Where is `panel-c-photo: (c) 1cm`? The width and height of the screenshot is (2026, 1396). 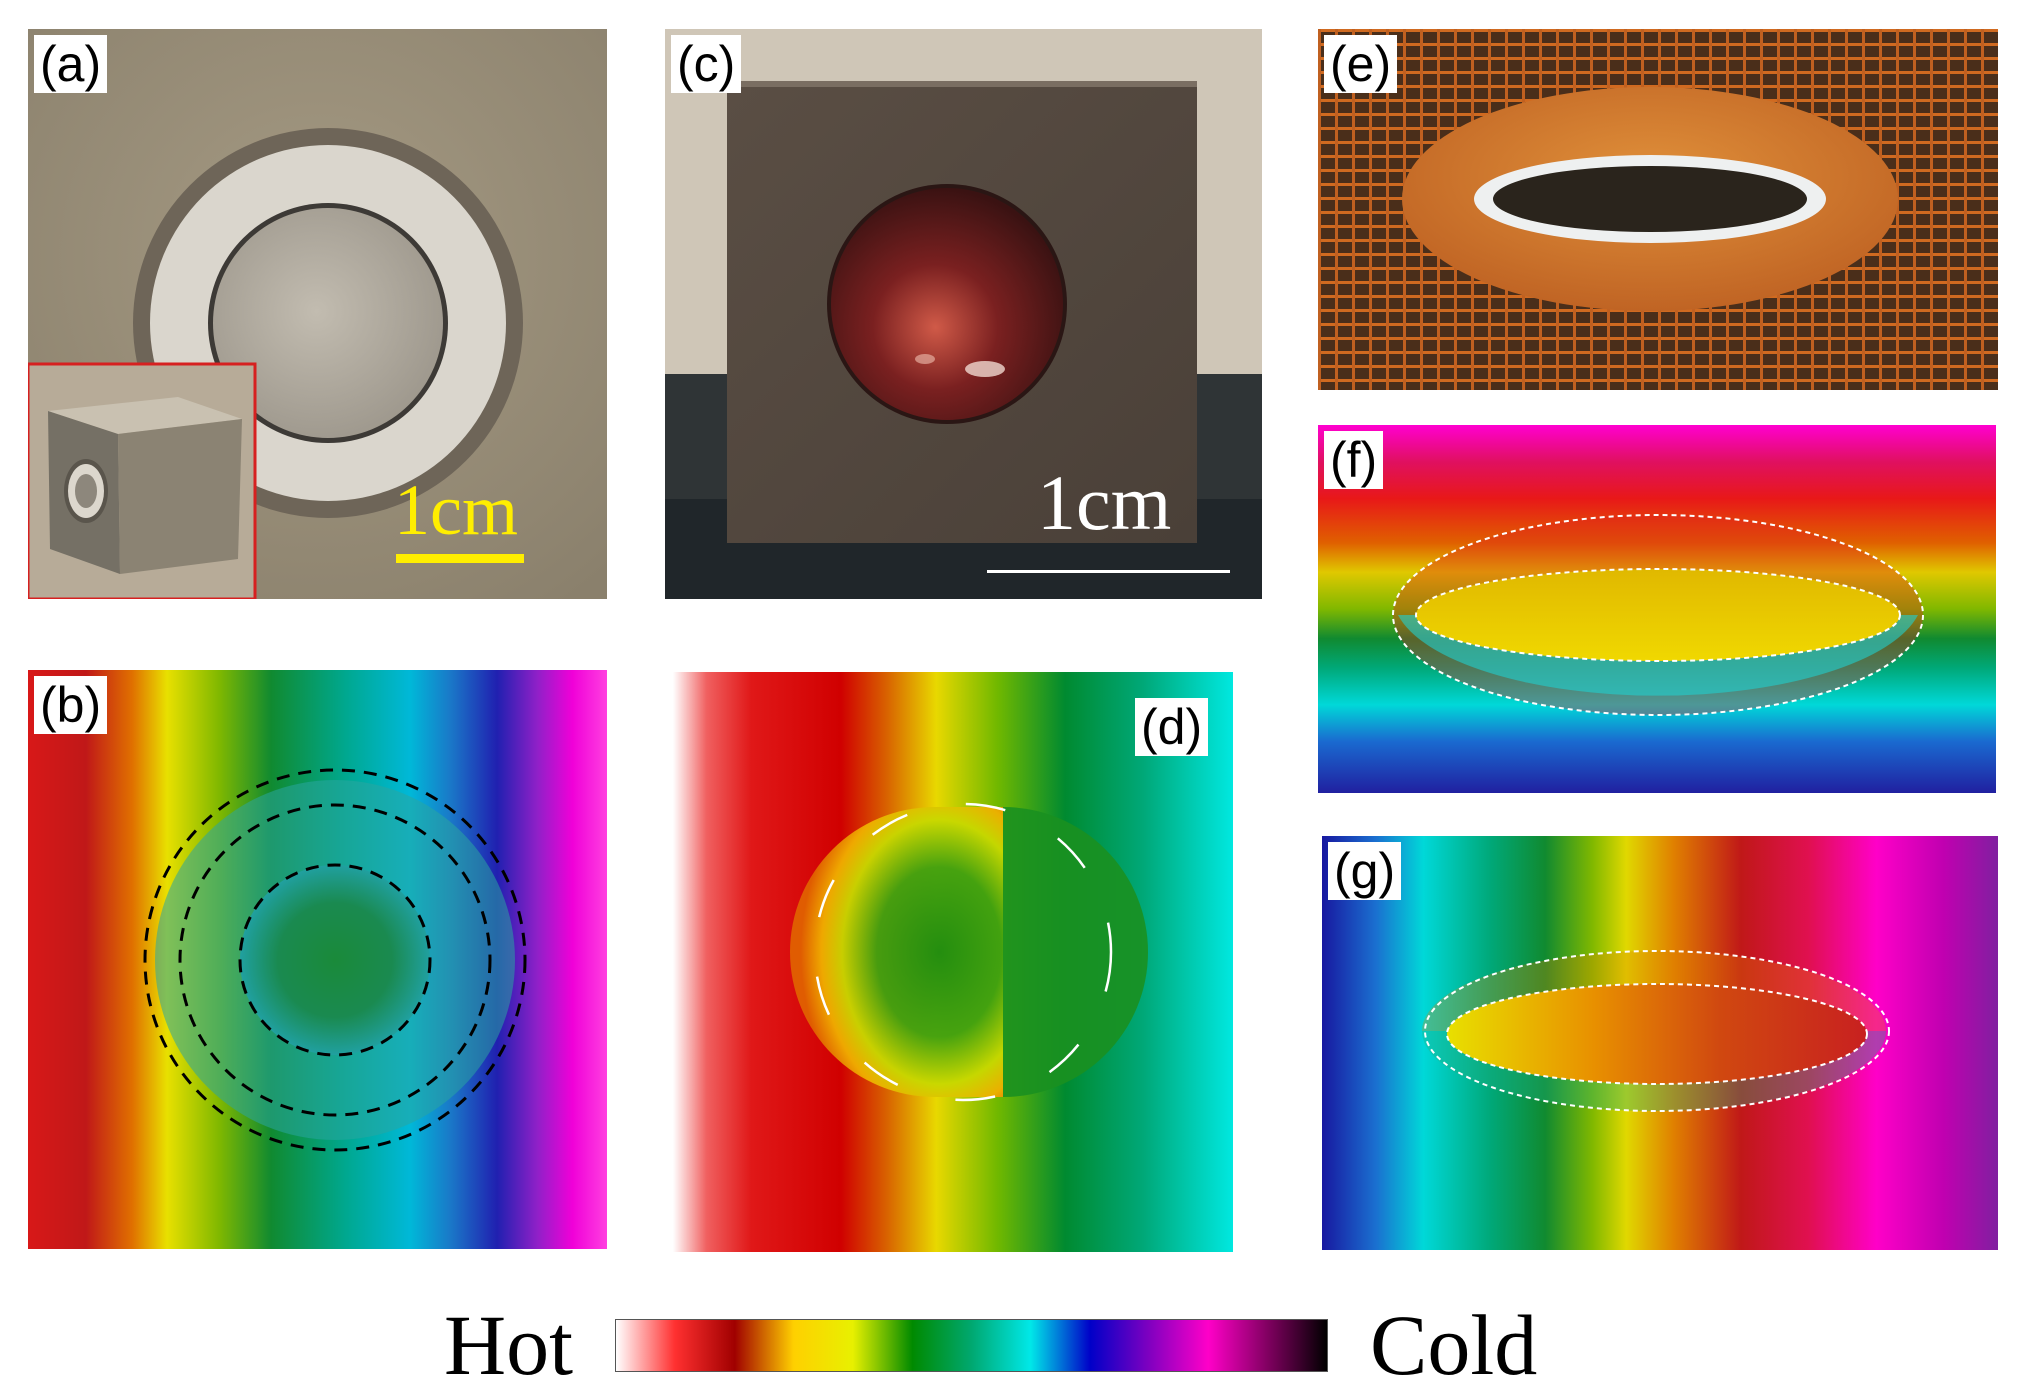
panel-c-photo: (c) 1cm is located at coordinates (963, 314).